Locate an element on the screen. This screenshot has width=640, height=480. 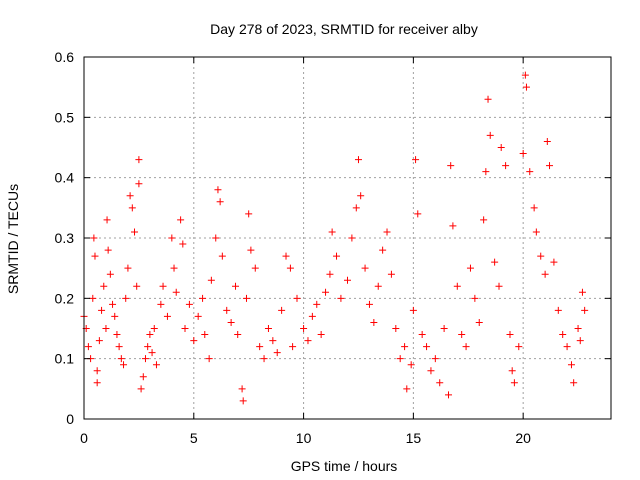
y-tick-label: 0 is located at coordinates (70, 419).